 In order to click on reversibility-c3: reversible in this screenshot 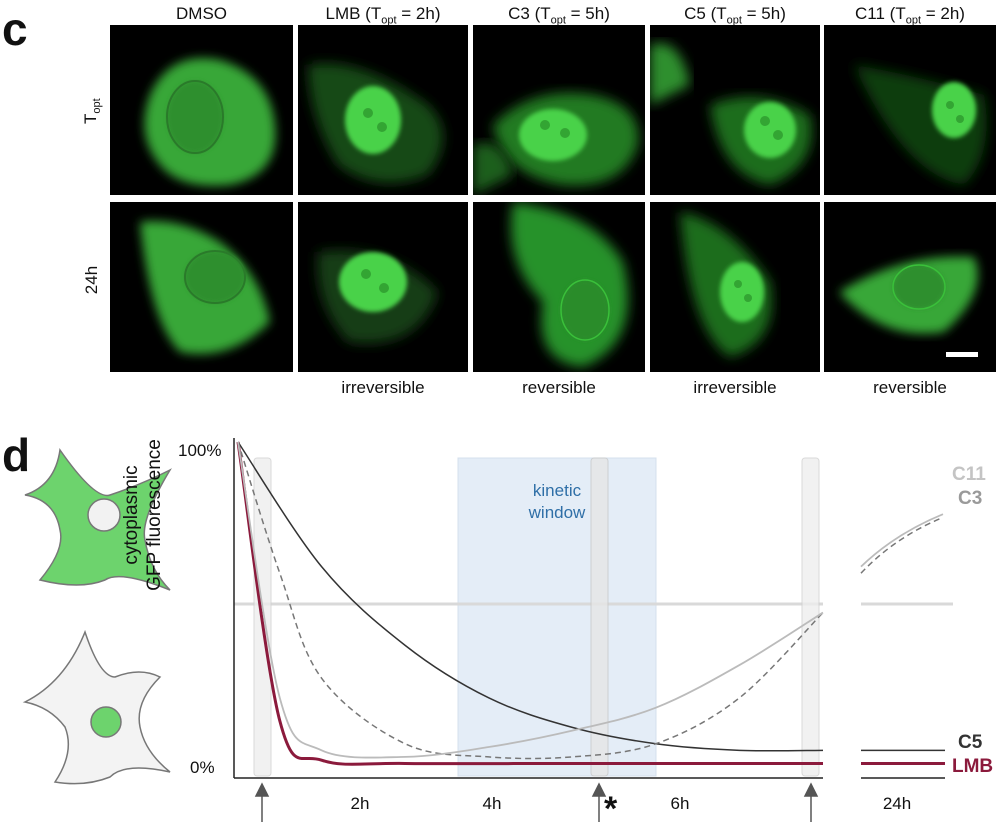, I will do `click(559, 387)`.